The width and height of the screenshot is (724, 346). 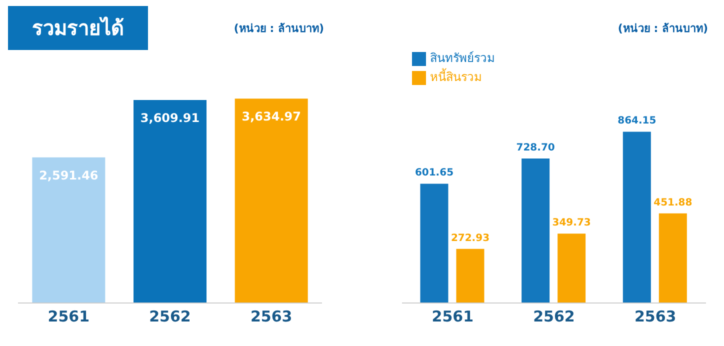 I want to click on data-label: 349.73, so click(x=571, y=223).